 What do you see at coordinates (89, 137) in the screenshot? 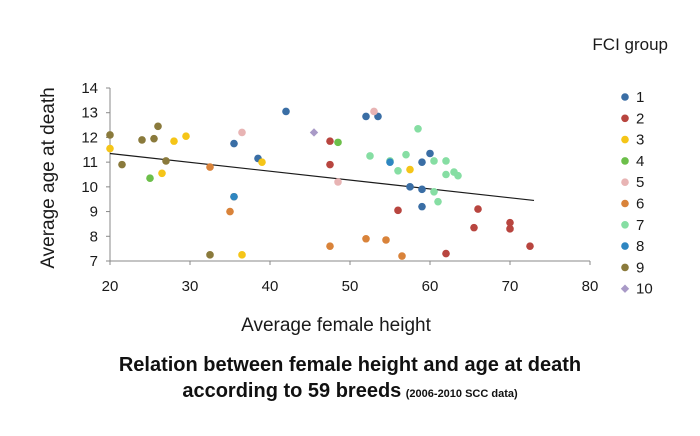
I see `y-tick-label: 12` at bounding box center [89, 137].